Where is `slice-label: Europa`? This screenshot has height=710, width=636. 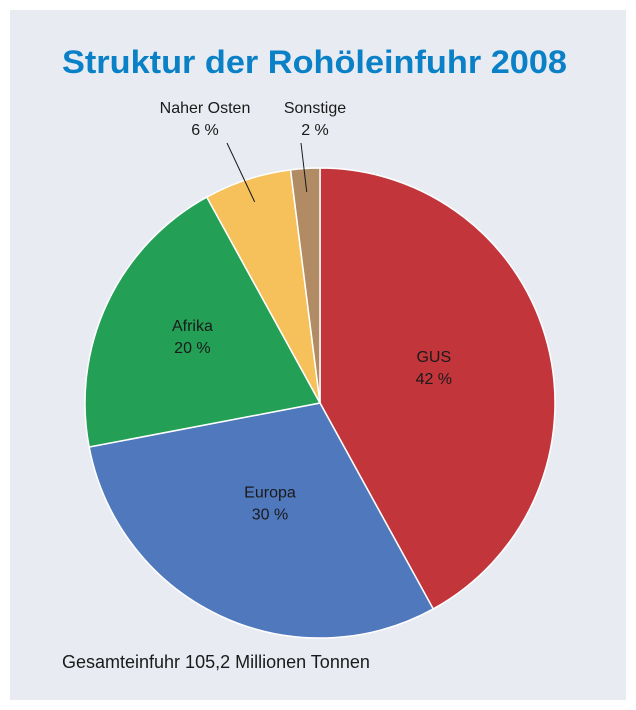 slice-label: Europa is located at coordinates (270, 492).